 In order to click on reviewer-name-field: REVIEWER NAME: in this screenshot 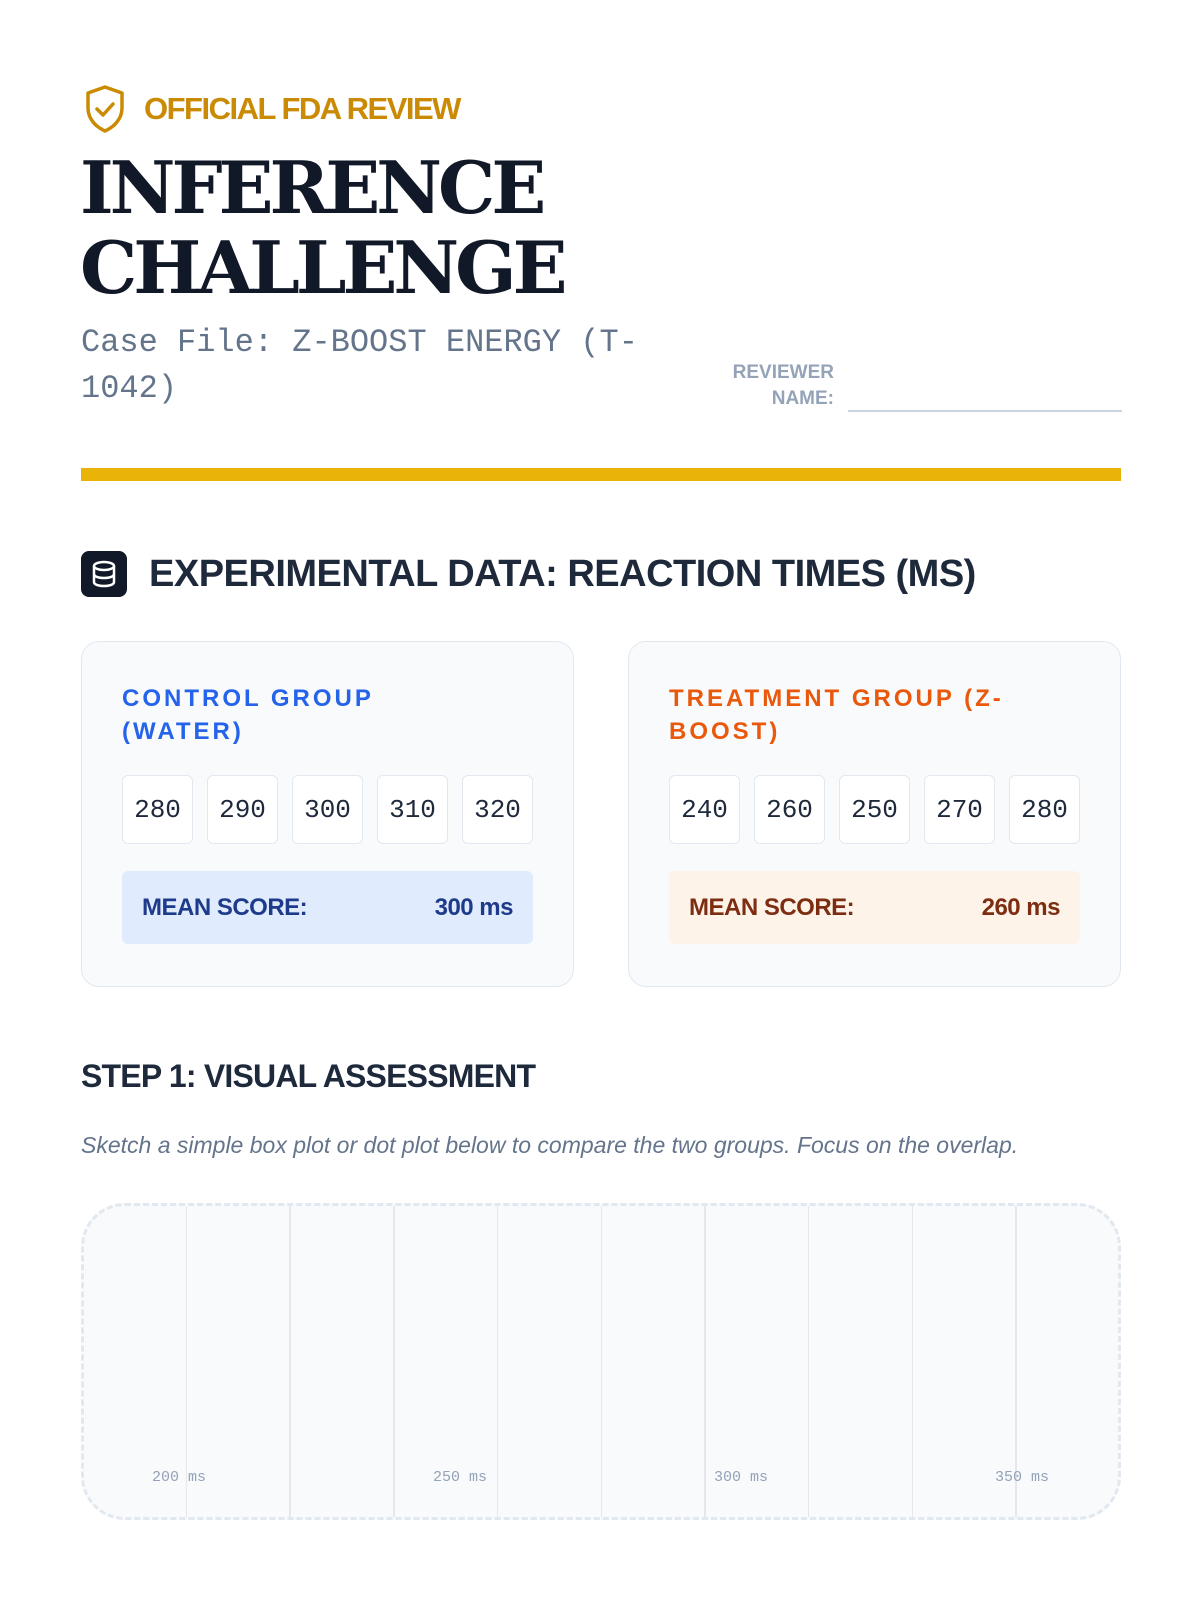, I will do `click(911, 386)`.